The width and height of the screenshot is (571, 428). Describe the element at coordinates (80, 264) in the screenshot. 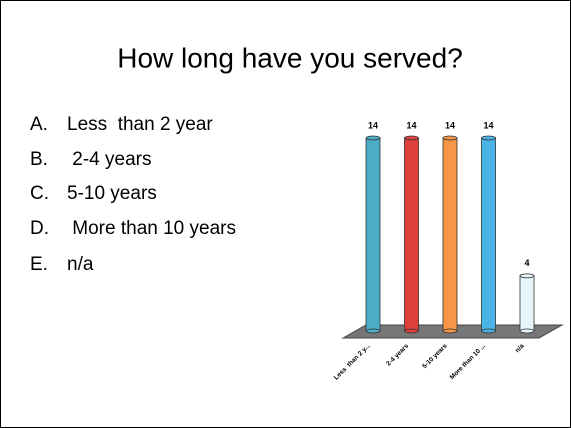

I see `list-text: n/a` at that location.